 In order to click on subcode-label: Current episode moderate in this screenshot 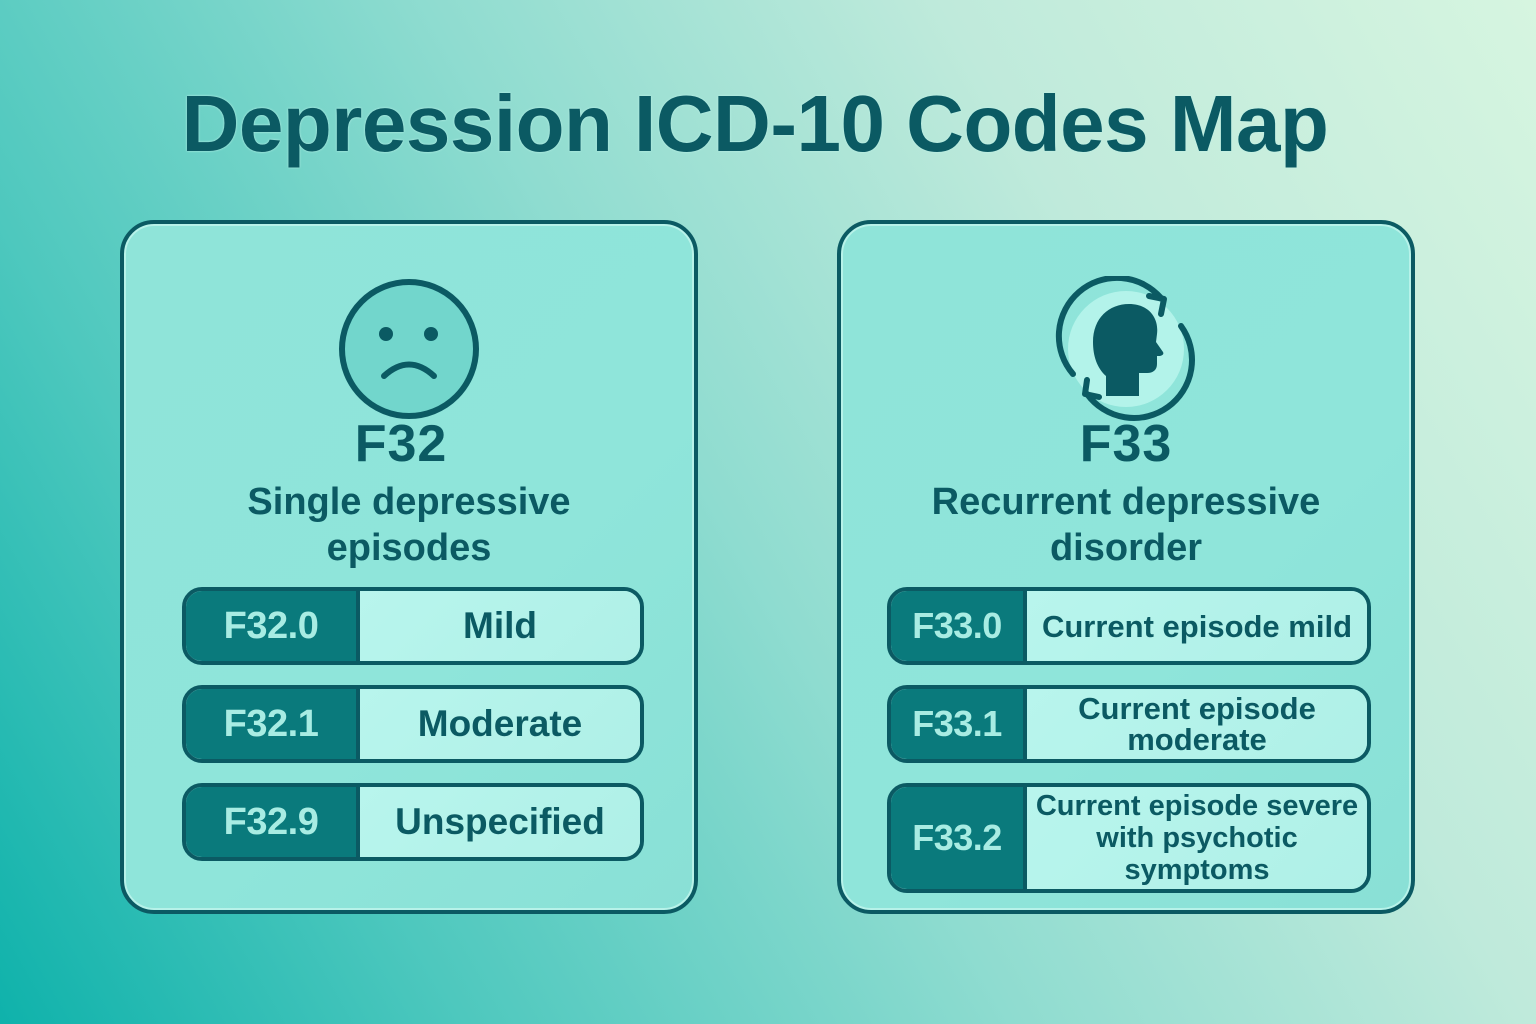, I will do `click(1197, 724)`.